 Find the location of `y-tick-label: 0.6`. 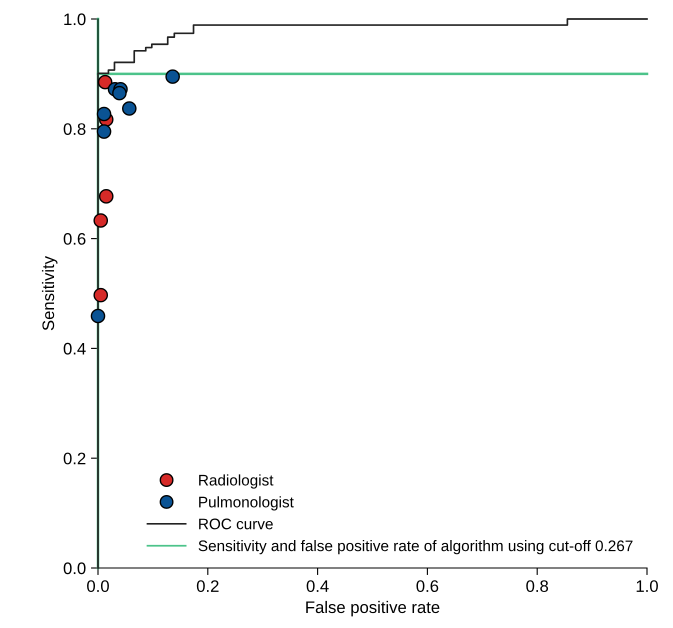

y-tick-label: 0.6 is located at coordinates (75, 239).